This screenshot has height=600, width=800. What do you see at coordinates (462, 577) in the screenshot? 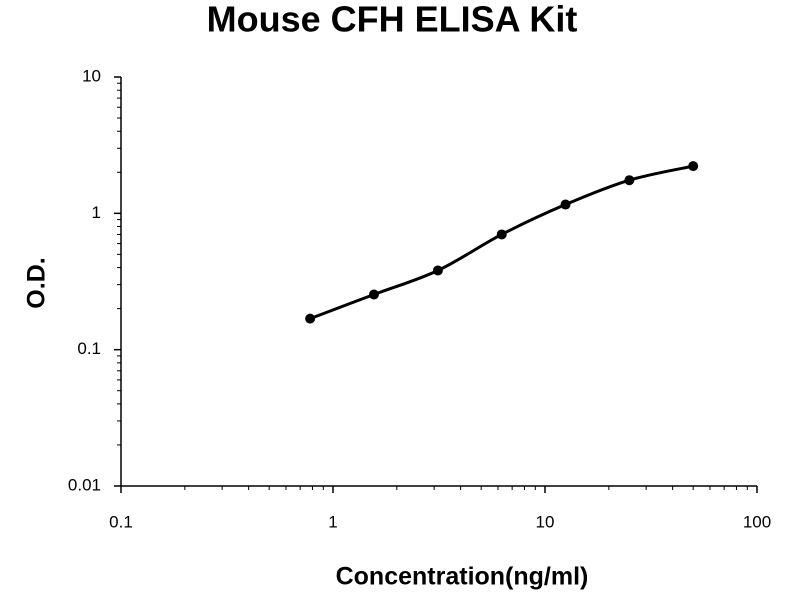
I see `x-axis-label: Concentration(ng/ml)` at bounding box center [462, 577].